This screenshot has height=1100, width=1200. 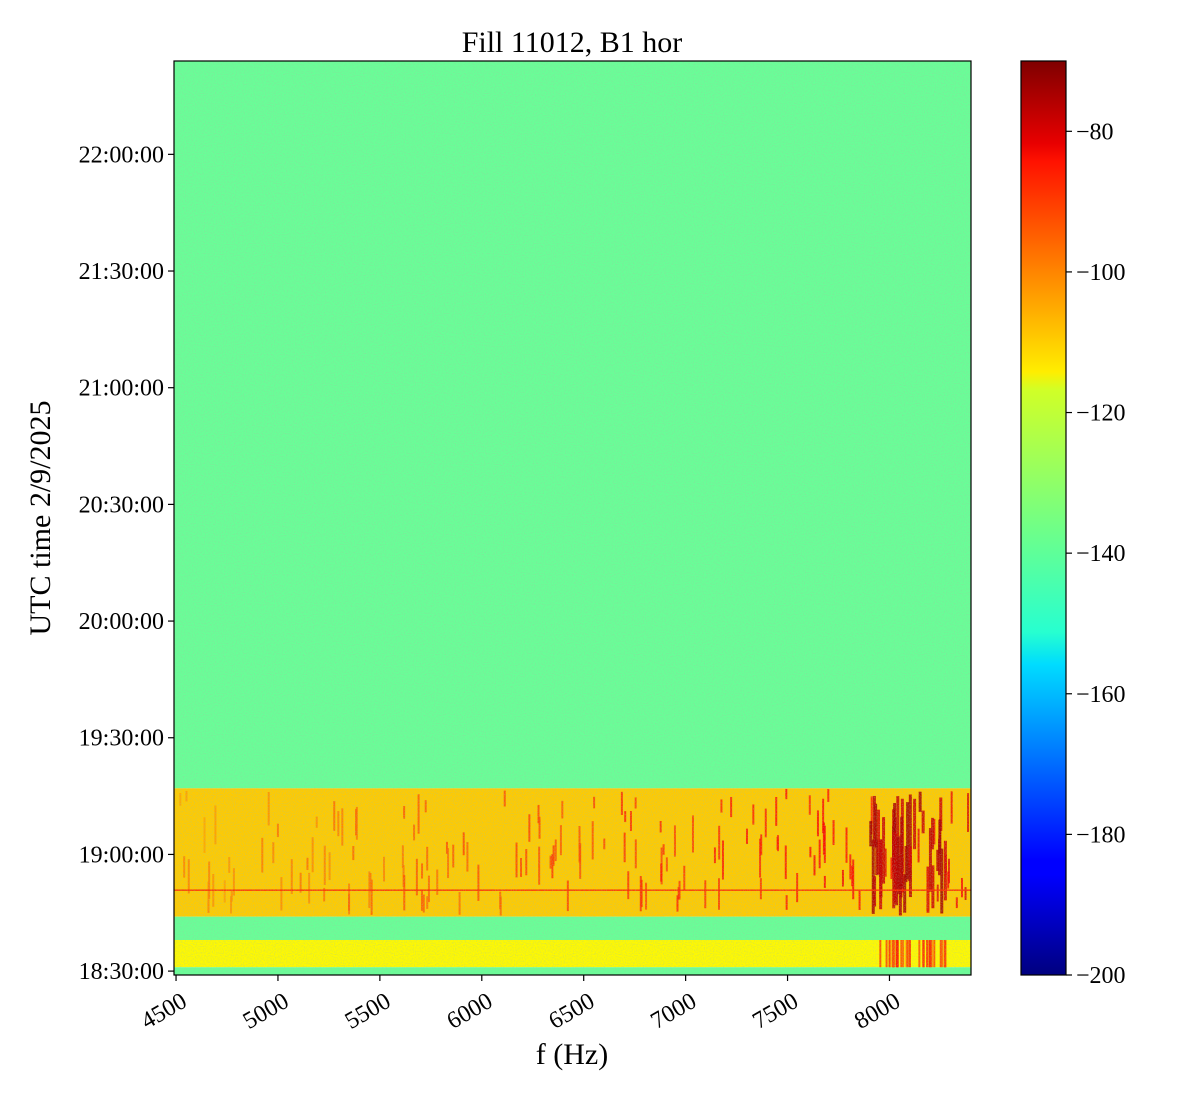 What do you see at coordinates (1101, 414) in the screenshot?
I see `colorbar-tick-label: −120` at bounding box center [1101, 414].